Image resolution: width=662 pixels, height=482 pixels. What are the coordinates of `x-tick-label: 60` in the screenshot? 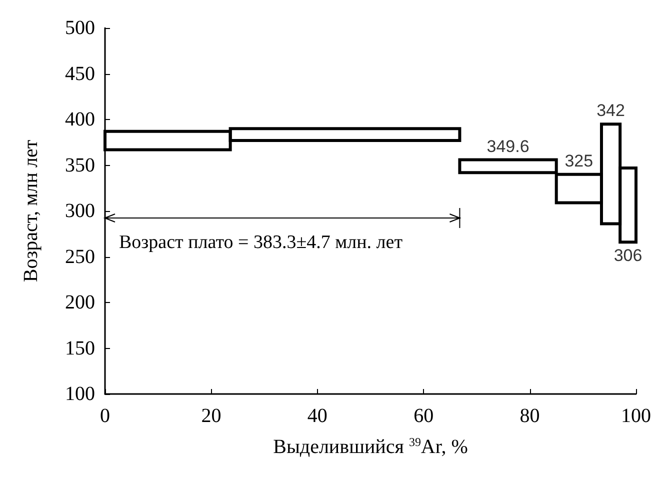 It's located at (424, 416).